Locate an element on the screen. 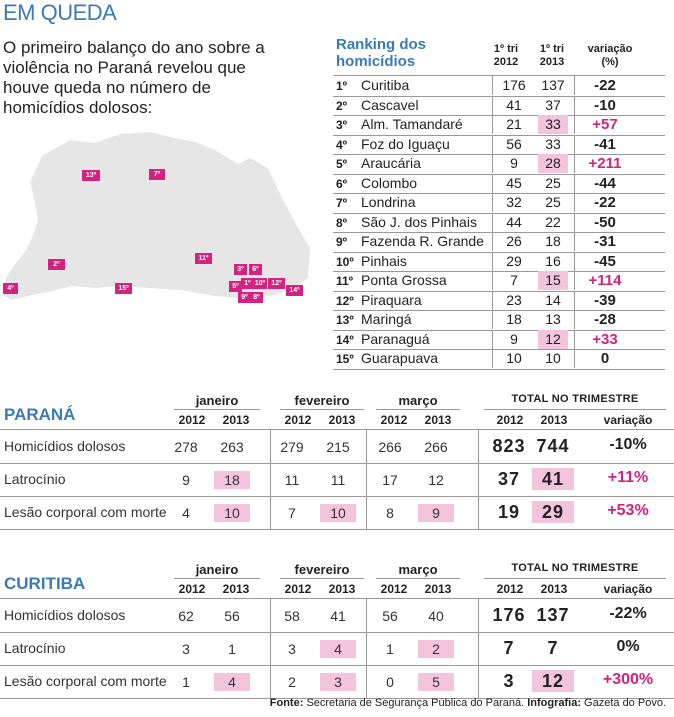 This screenshot has height=717, width=674. curitiba-month-header: fevereiro is located at coordinates (322, 569).